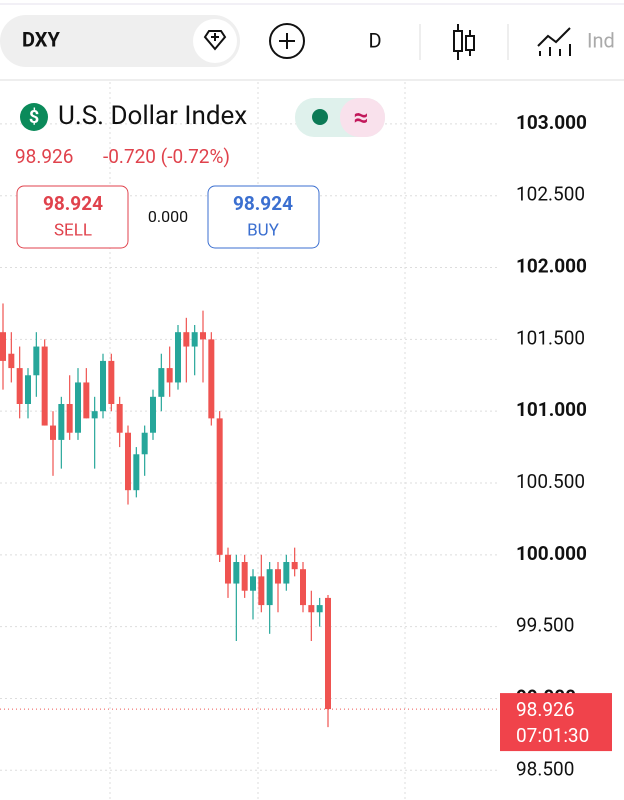 The width and height of the screenshot is (624, 800). I want to click on market-open-dot, so click(320, 117).